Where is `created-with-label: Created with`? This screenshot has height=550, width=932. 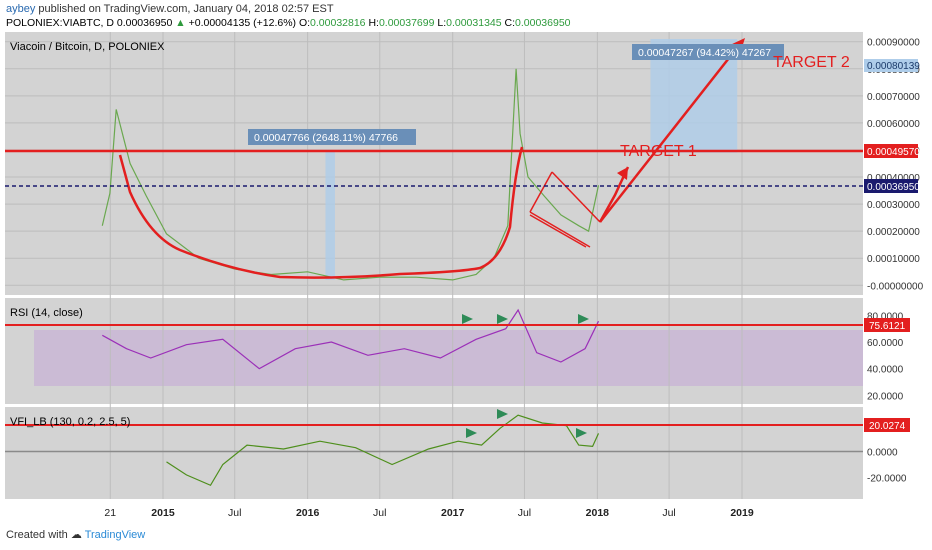
created-with-label: Created with is located at coordinates (37, 535).